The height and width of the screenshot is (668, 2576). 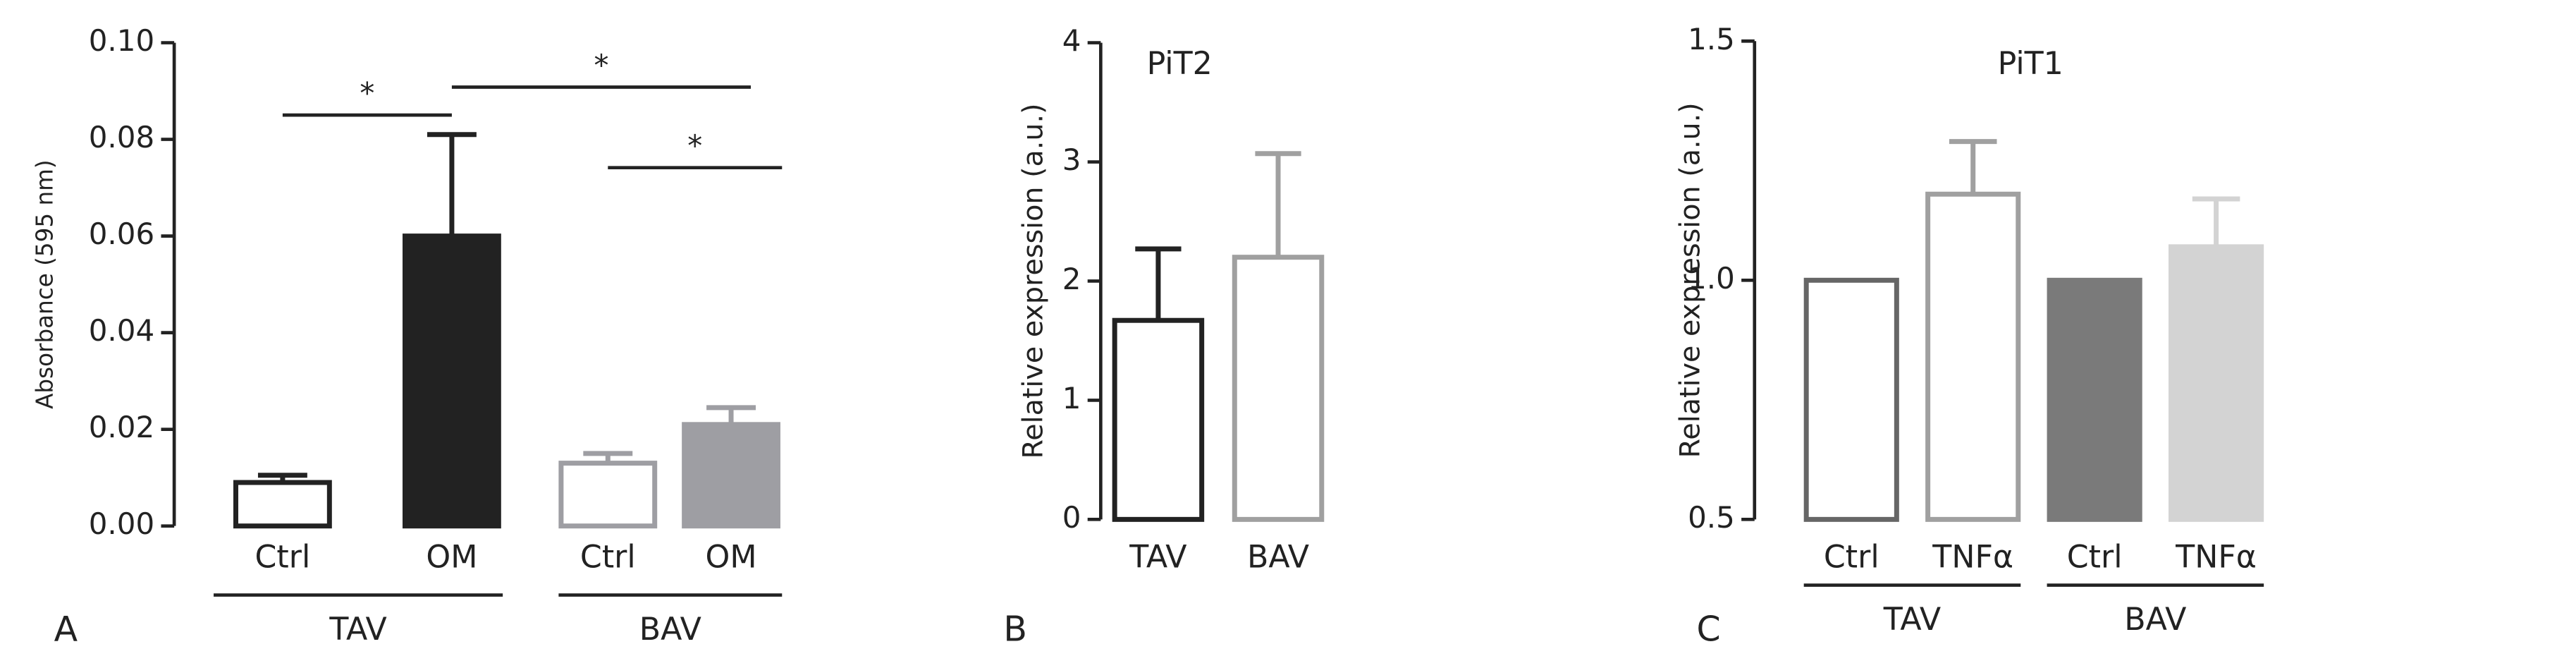 What do you see at coordinates (1071, 40) in the screenshot?
I see `y-tick-label: 4` at bounding box center [1071, 40].